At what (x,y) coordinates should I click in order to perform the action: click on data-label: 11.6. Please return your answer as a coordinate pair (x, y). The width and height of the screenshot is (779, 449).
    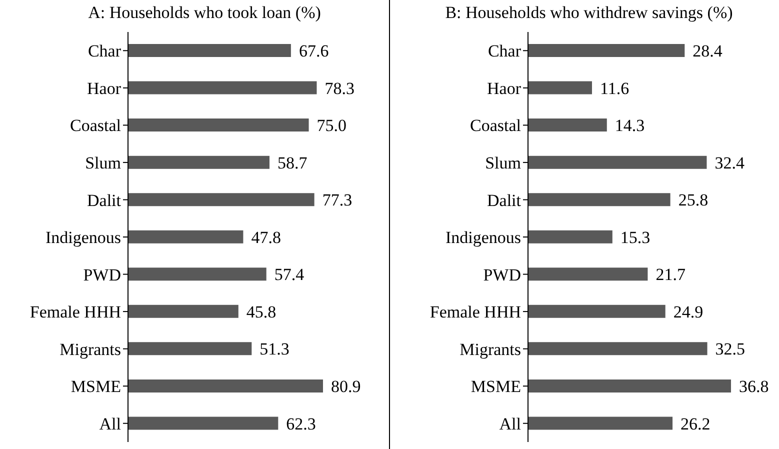
    Looking at the image, I should click on (615, 88).